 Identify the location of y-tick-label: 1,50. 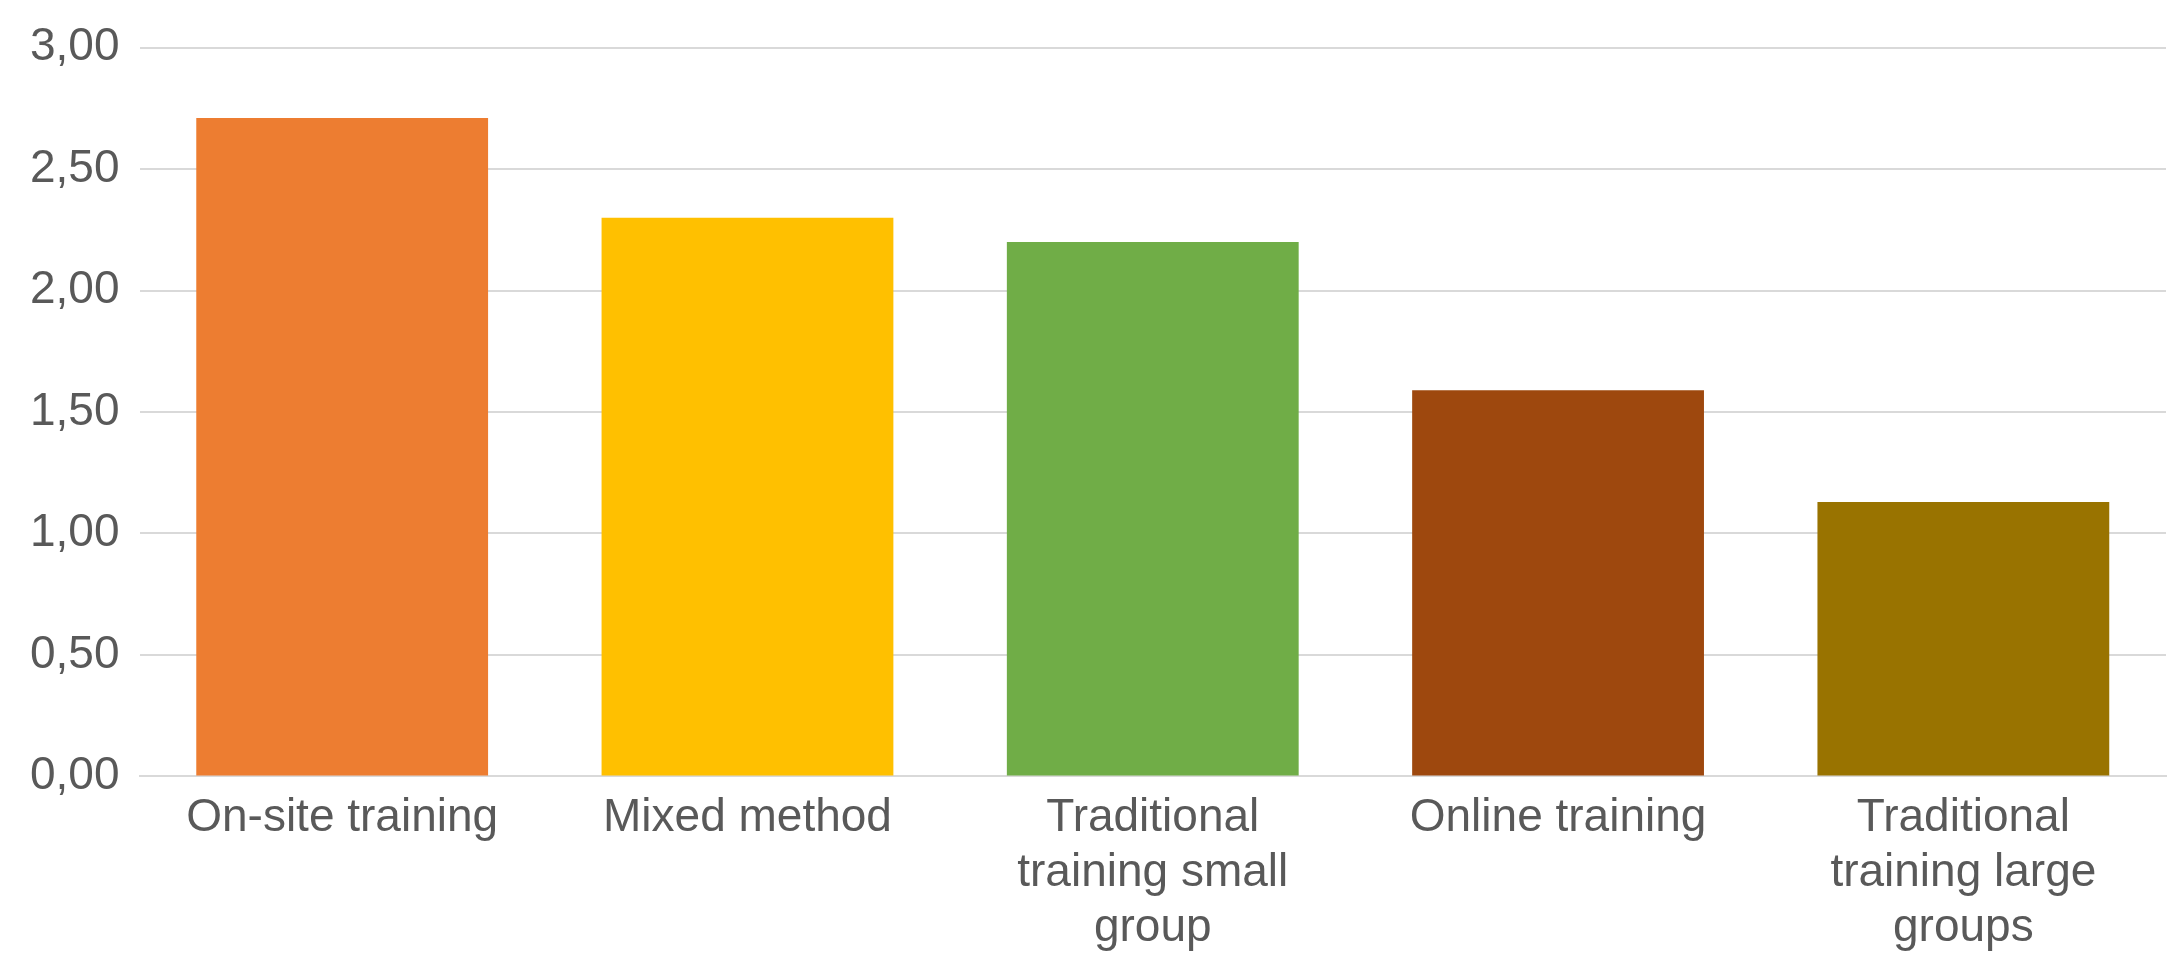
(75, 408).